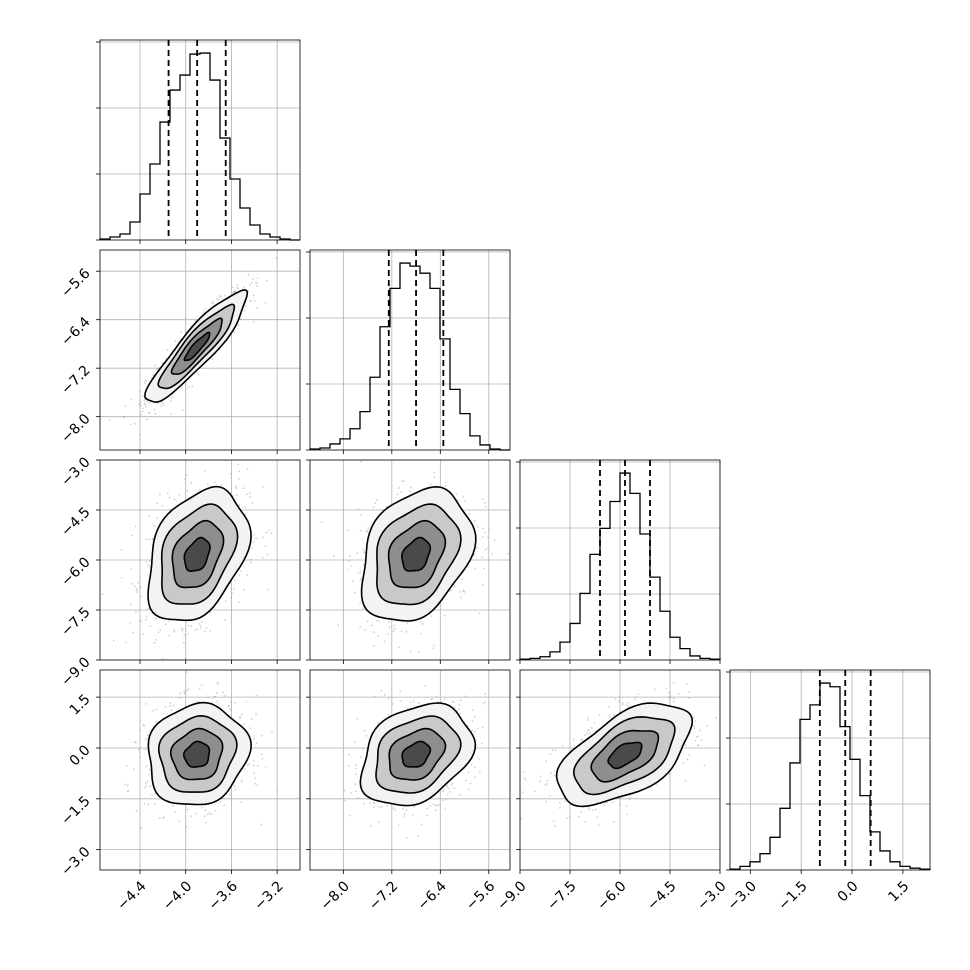 The width and height of the screenshot is (970, 970). I want to click on density-fill, so click(416, 754).